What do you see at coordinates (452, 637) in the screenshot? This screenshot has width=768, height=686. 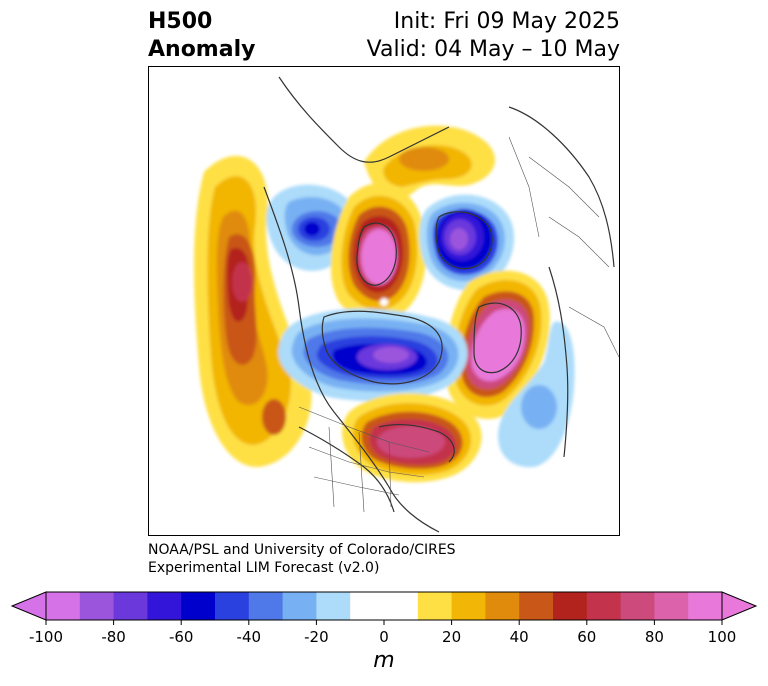 I see `colorbar-tick-label: 20` at bounding box center [452, 637].